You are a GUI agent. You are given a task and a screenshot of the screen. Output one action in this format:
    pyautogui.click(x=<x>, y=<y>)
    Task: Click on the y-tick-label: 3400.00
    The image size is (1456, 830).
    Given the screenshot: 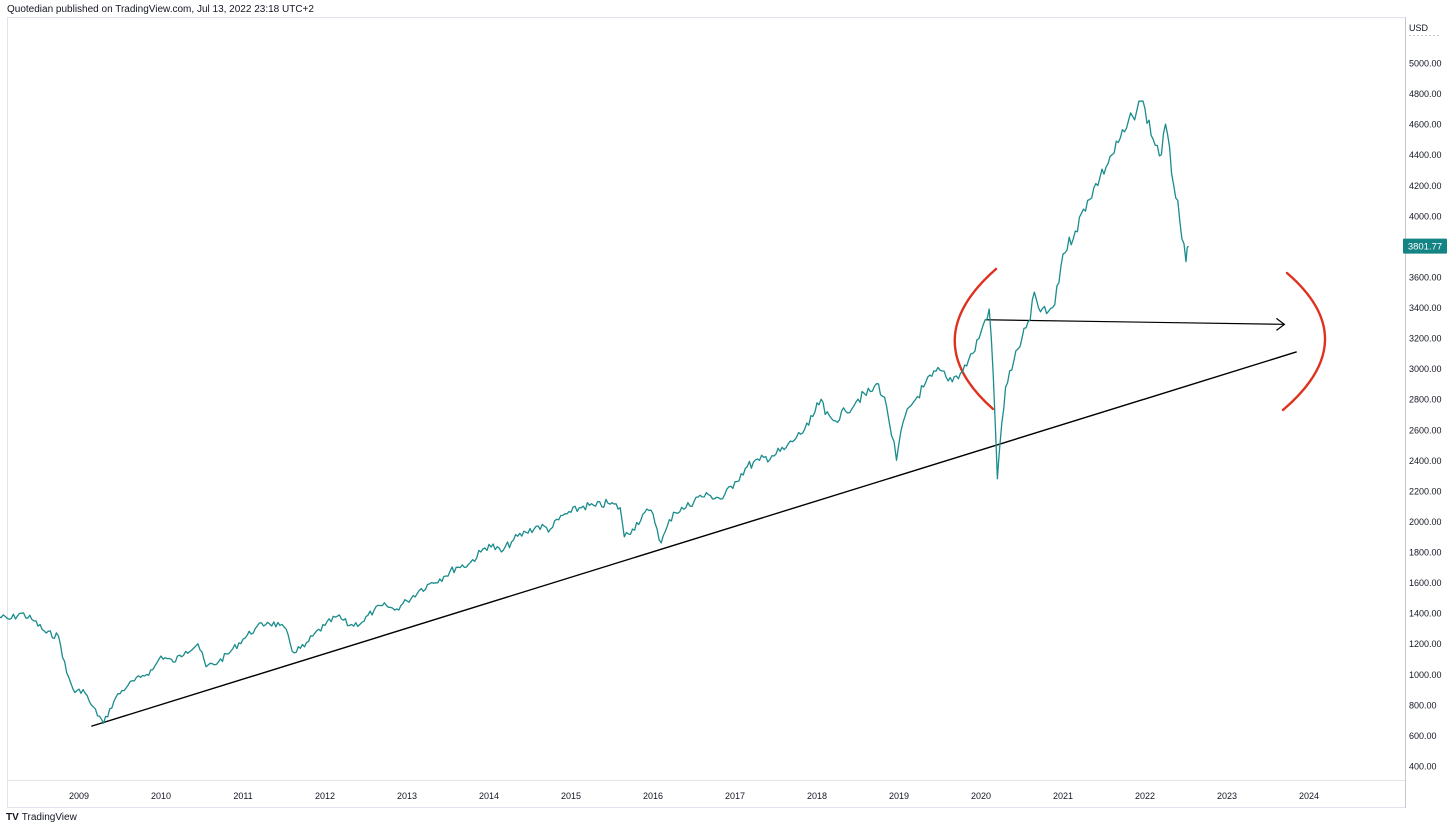 What is the action you would take?
    pyautogui.click(x=1425, y=308)
    